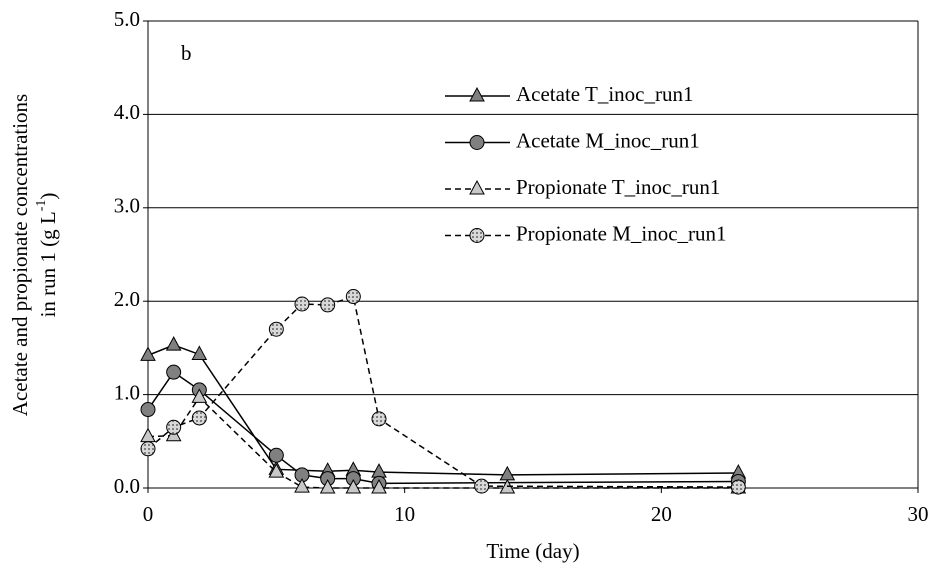 The width and height of the screenshot is (935, 568). I want to click on y-tick-label: 3.0, so click(127, 206).